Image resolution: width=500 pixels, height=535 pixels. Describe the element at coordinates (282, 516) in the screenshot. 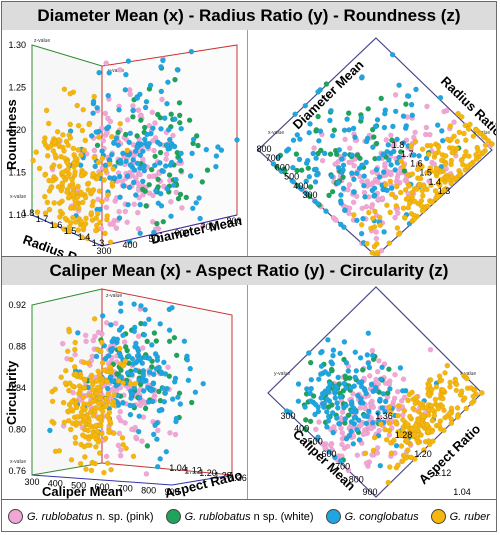

I see `legend-label-rest: n sp. (white)` at that location.